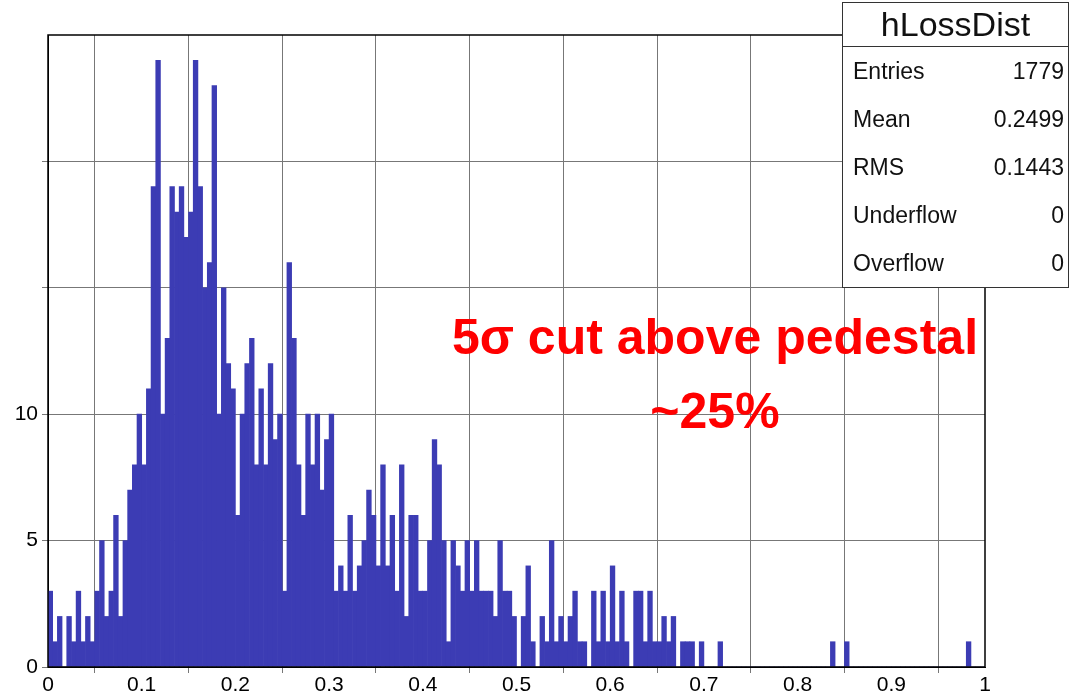 Image resolution: width=1071 pixels, height=694 pixels. I want to click on x-tick-label: 0.6, so click(610, 683).